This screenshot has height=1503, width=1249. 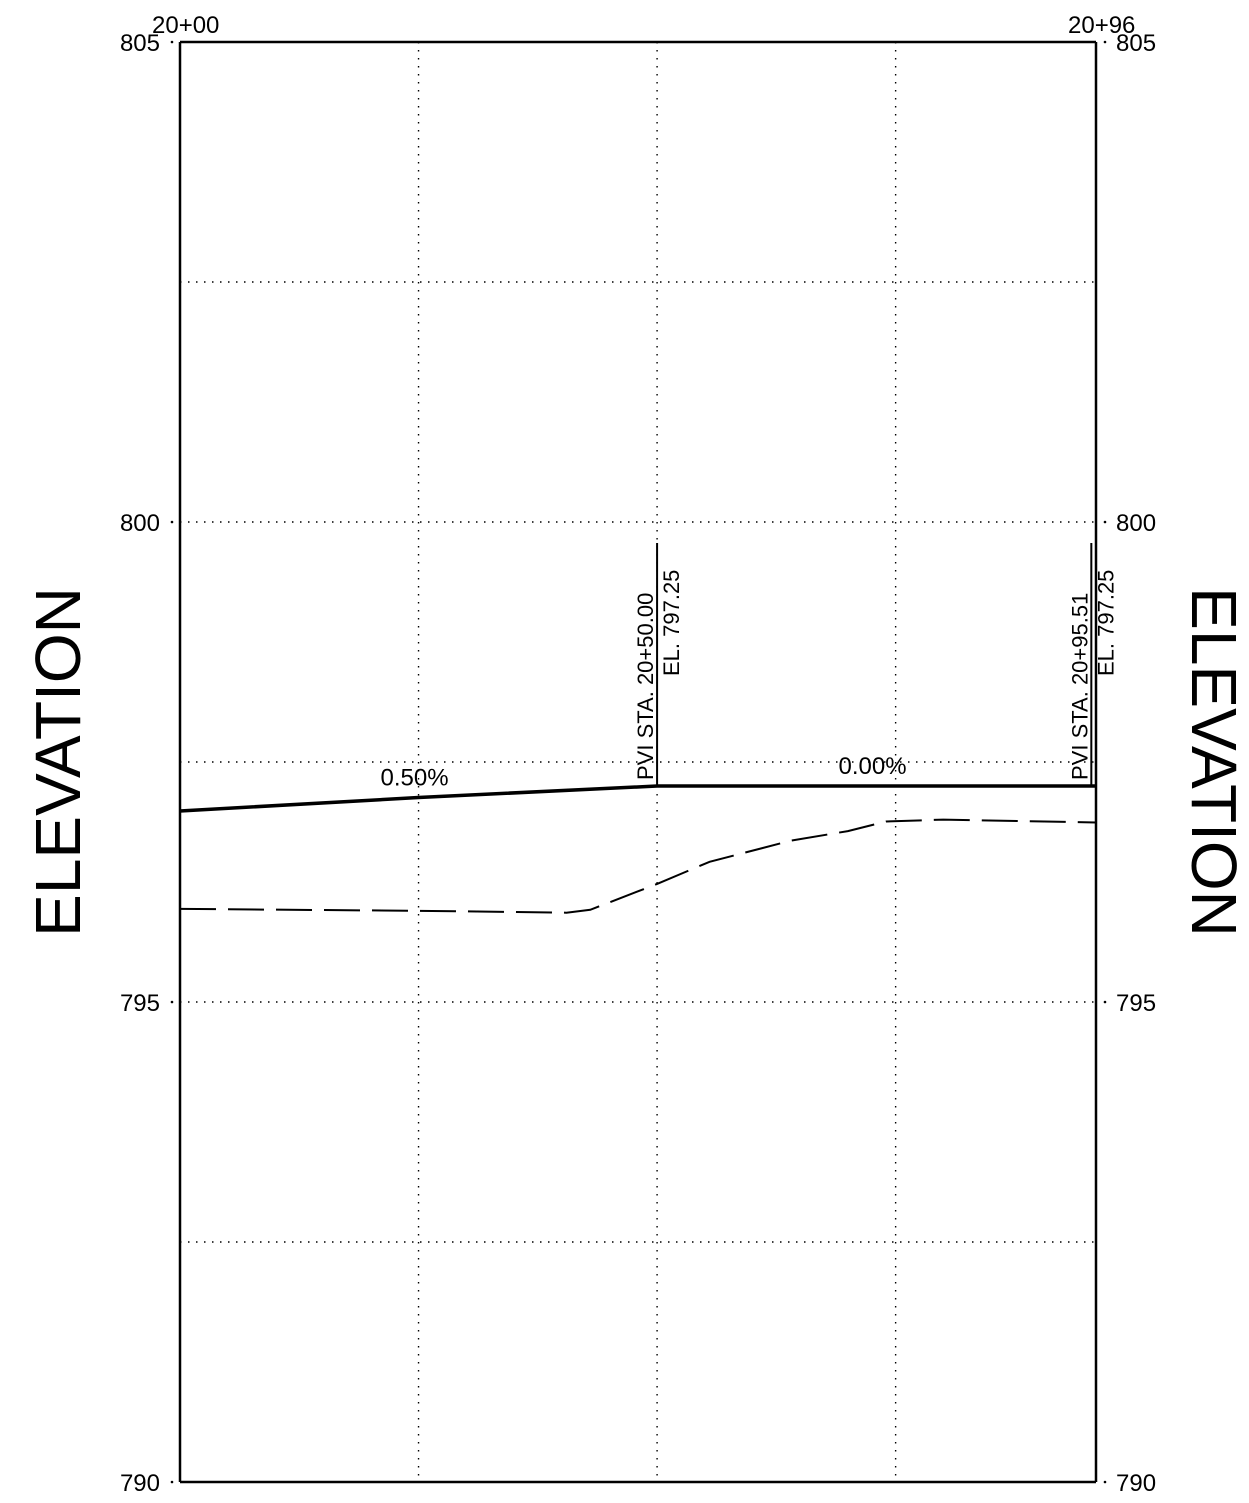 I want to click on grade-label: 0.00%, so click(x=873, y=766).